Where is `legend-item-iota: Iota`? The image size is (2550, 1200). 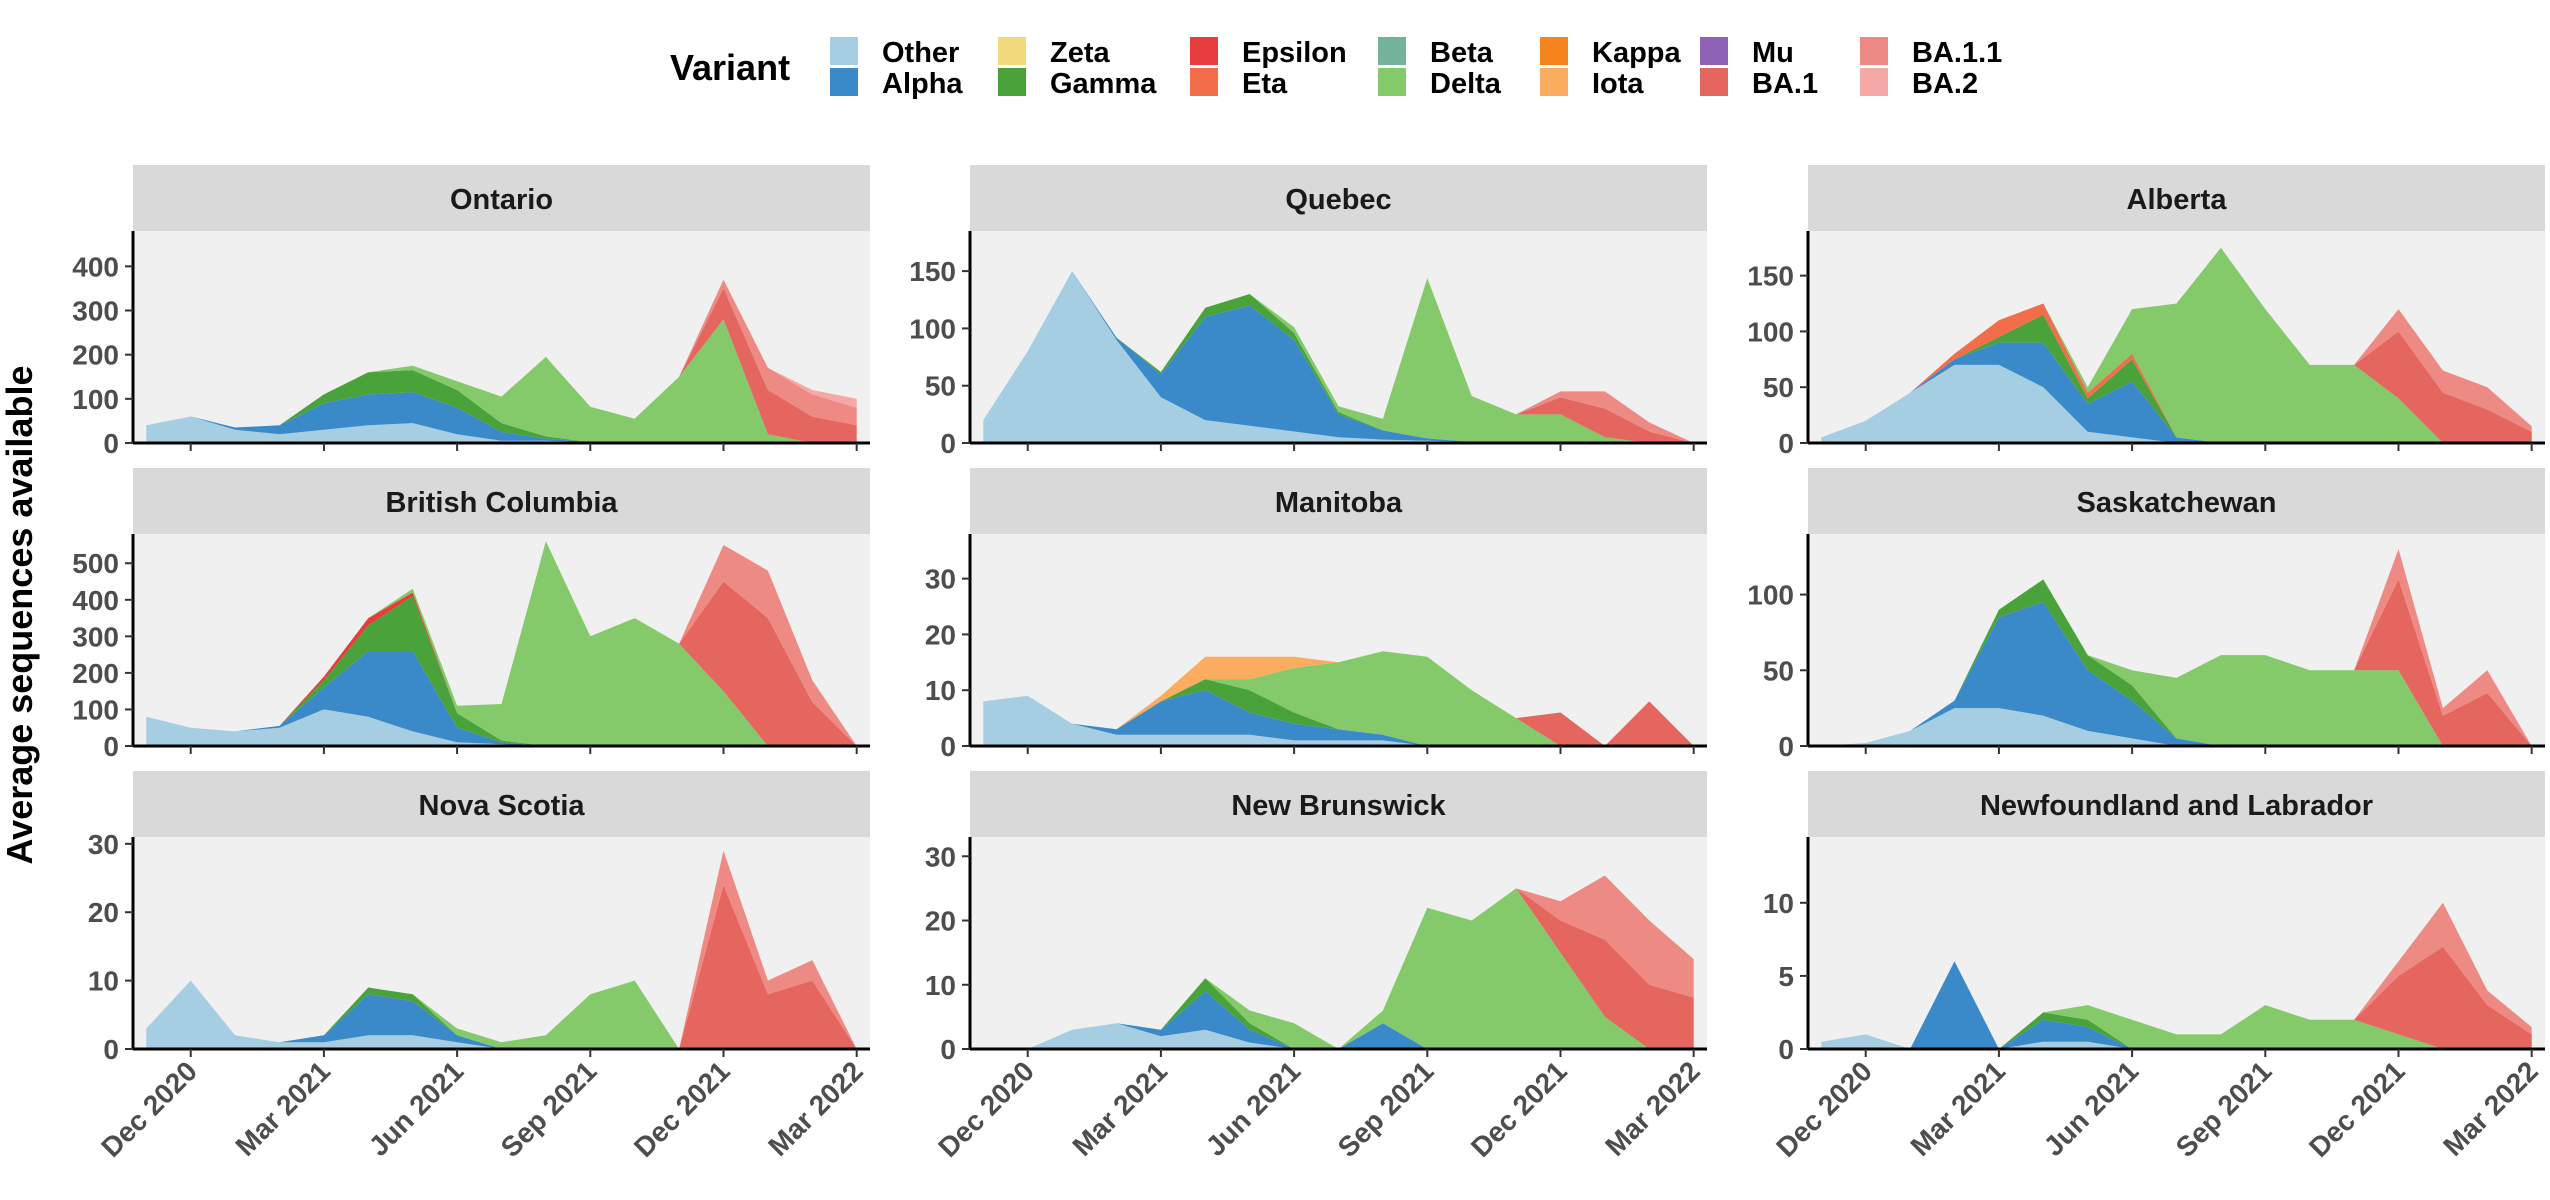
legend-item-iota: Iota is located at coordinates (1592, 84).